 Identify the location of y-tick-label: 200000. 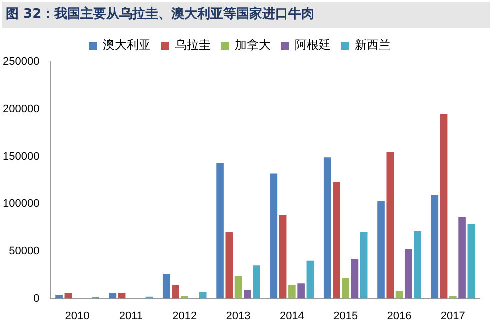
(21, 109).